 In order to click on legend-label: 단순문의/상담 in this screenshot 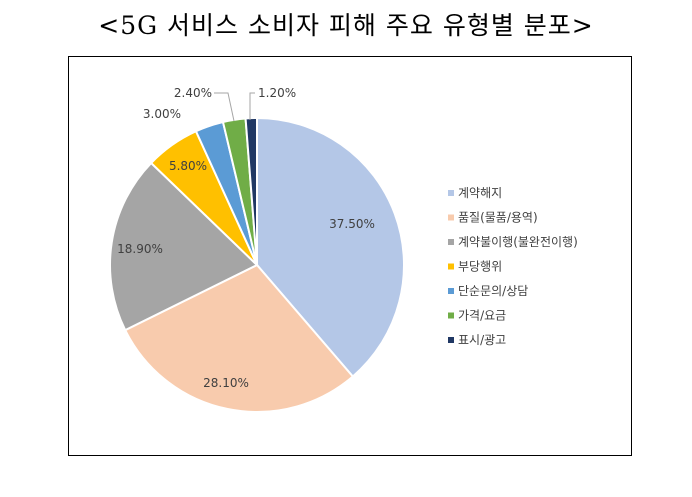, I will do `click(493, 291)`.